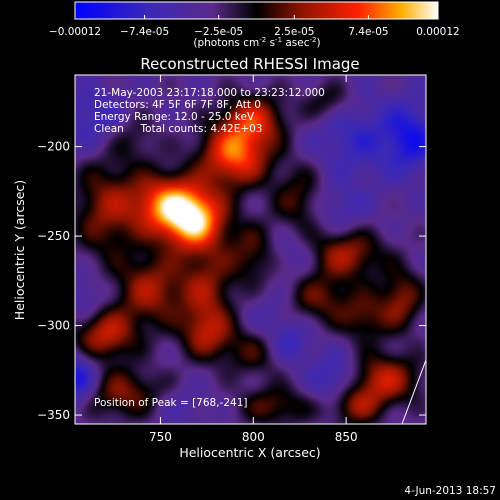  Describe the element at coordinates (174, 117) in the screenshot. I see `annotation-energy-range: Energy Range: 12.0 - 25.0 keV` at that location.